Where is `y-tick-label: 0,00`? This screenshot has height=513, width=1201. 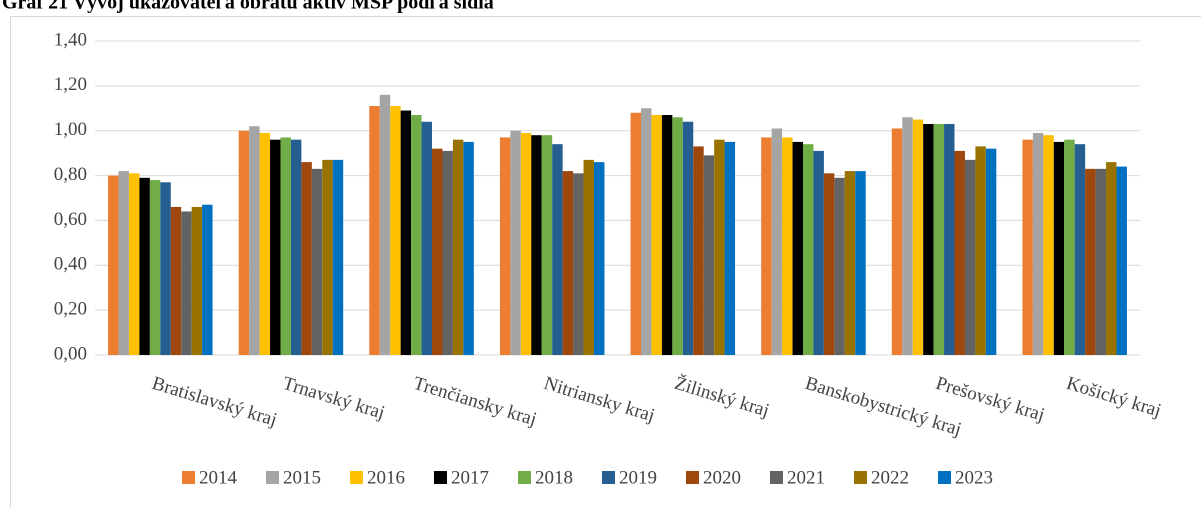 y-tick-label: 0,00 is located at coordinates (70, 353).